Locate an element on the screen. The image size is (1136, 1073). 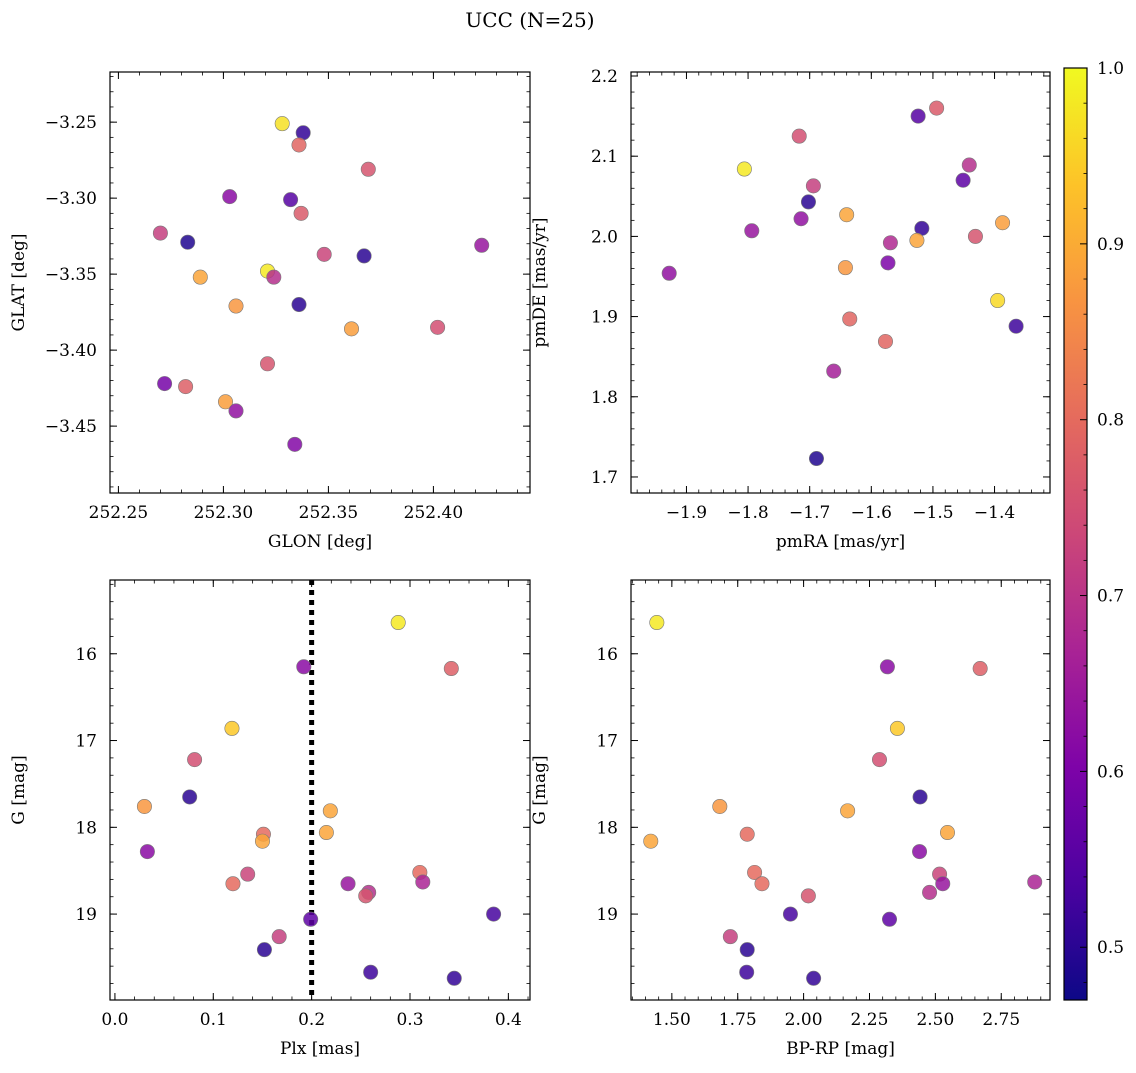
x-tick-label: 252.35 is located at coordinates (328, 513).